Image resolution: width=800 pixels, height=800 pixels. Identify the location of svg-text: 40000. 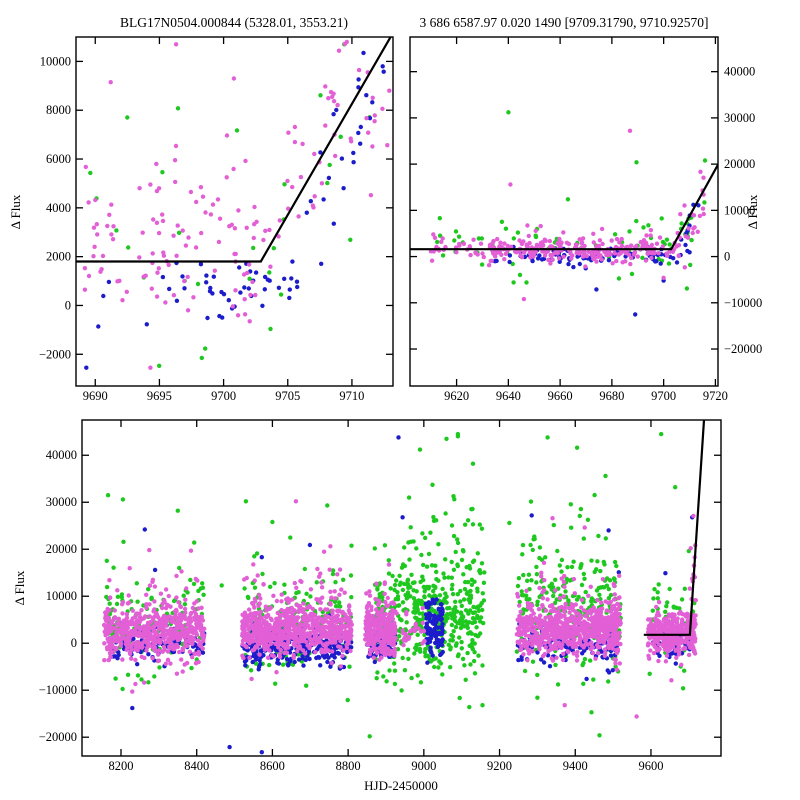
(739, 72).